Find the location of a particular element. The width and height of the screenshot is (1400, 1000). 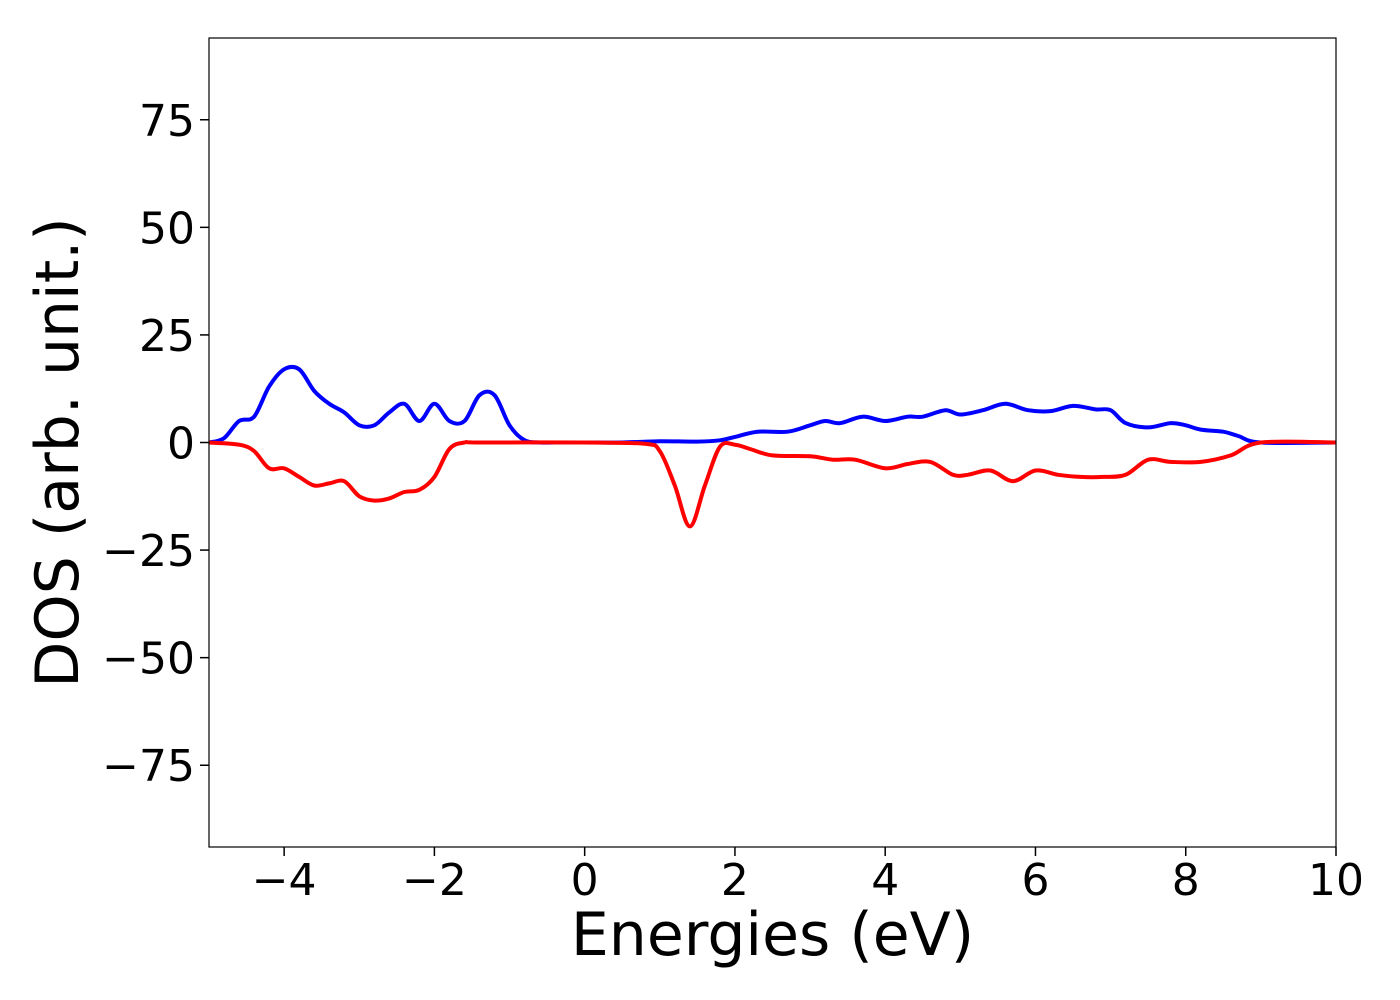

series-line-red is located at coordinates (772, 484).